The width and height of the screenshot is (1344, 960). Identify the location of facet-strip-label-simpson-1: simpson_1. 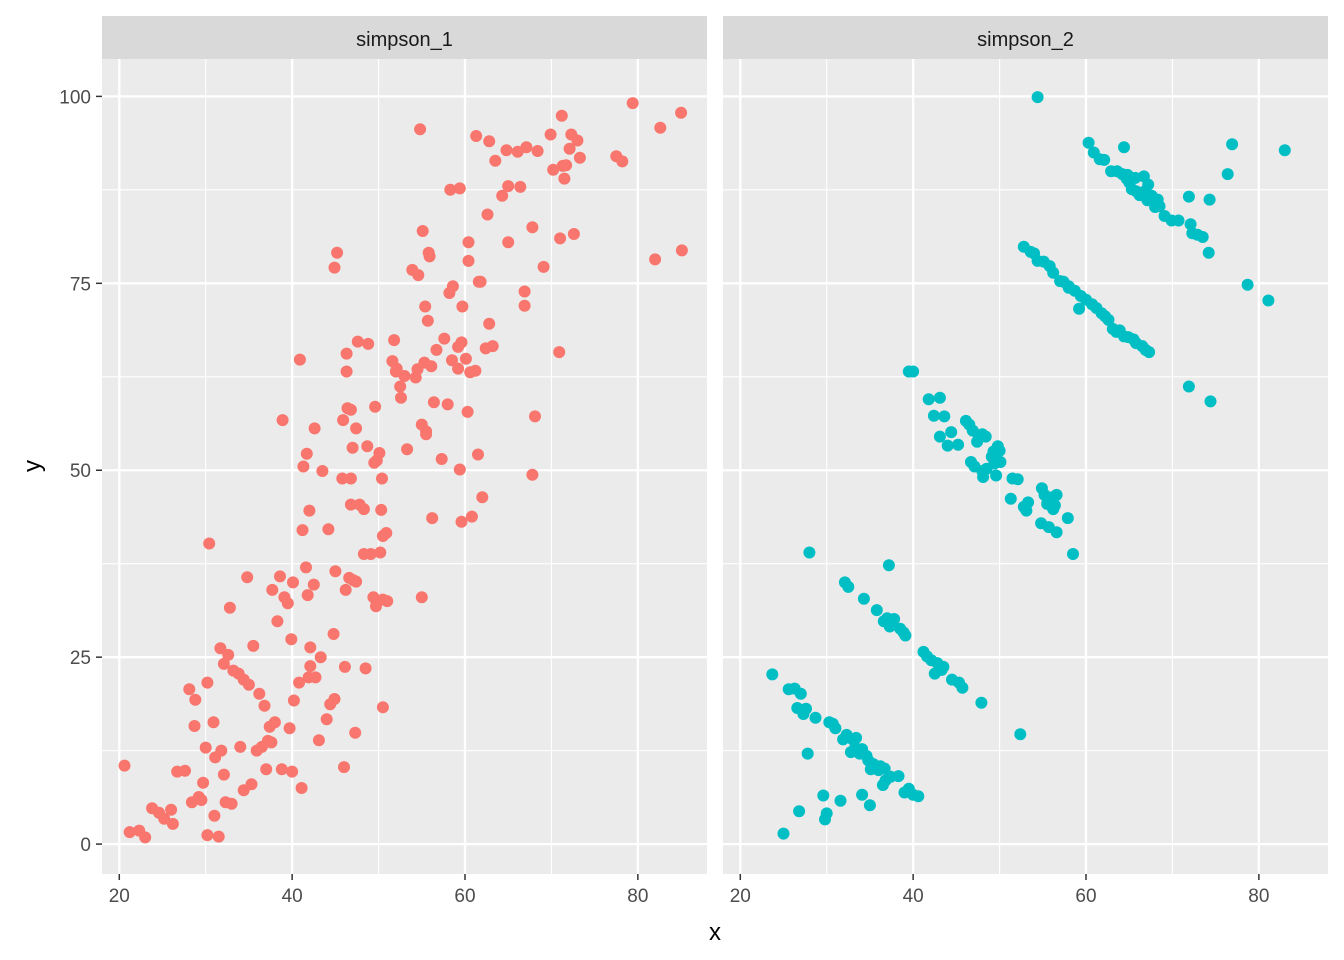
(404, 40).